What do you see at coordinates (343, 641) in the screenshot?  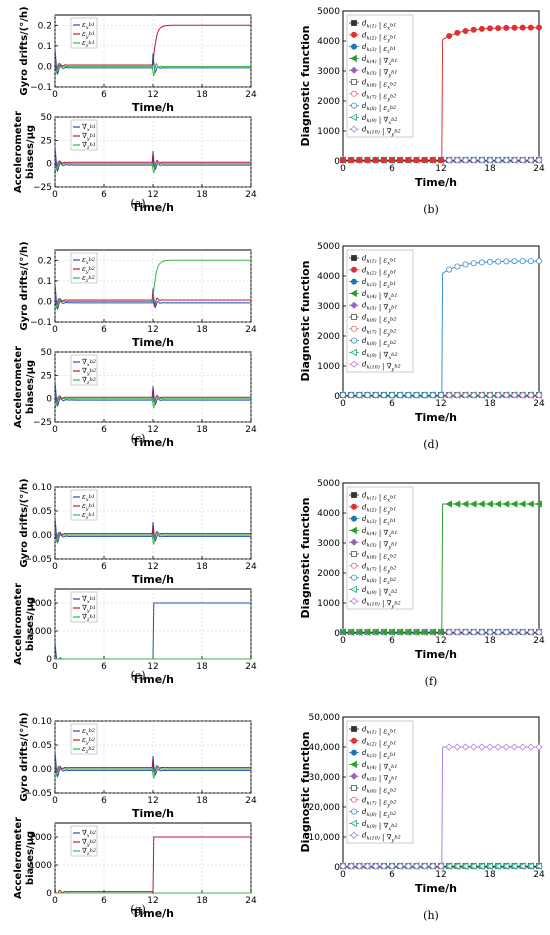 I see `x-tick-label: 0` at bounding box center [343, 641].